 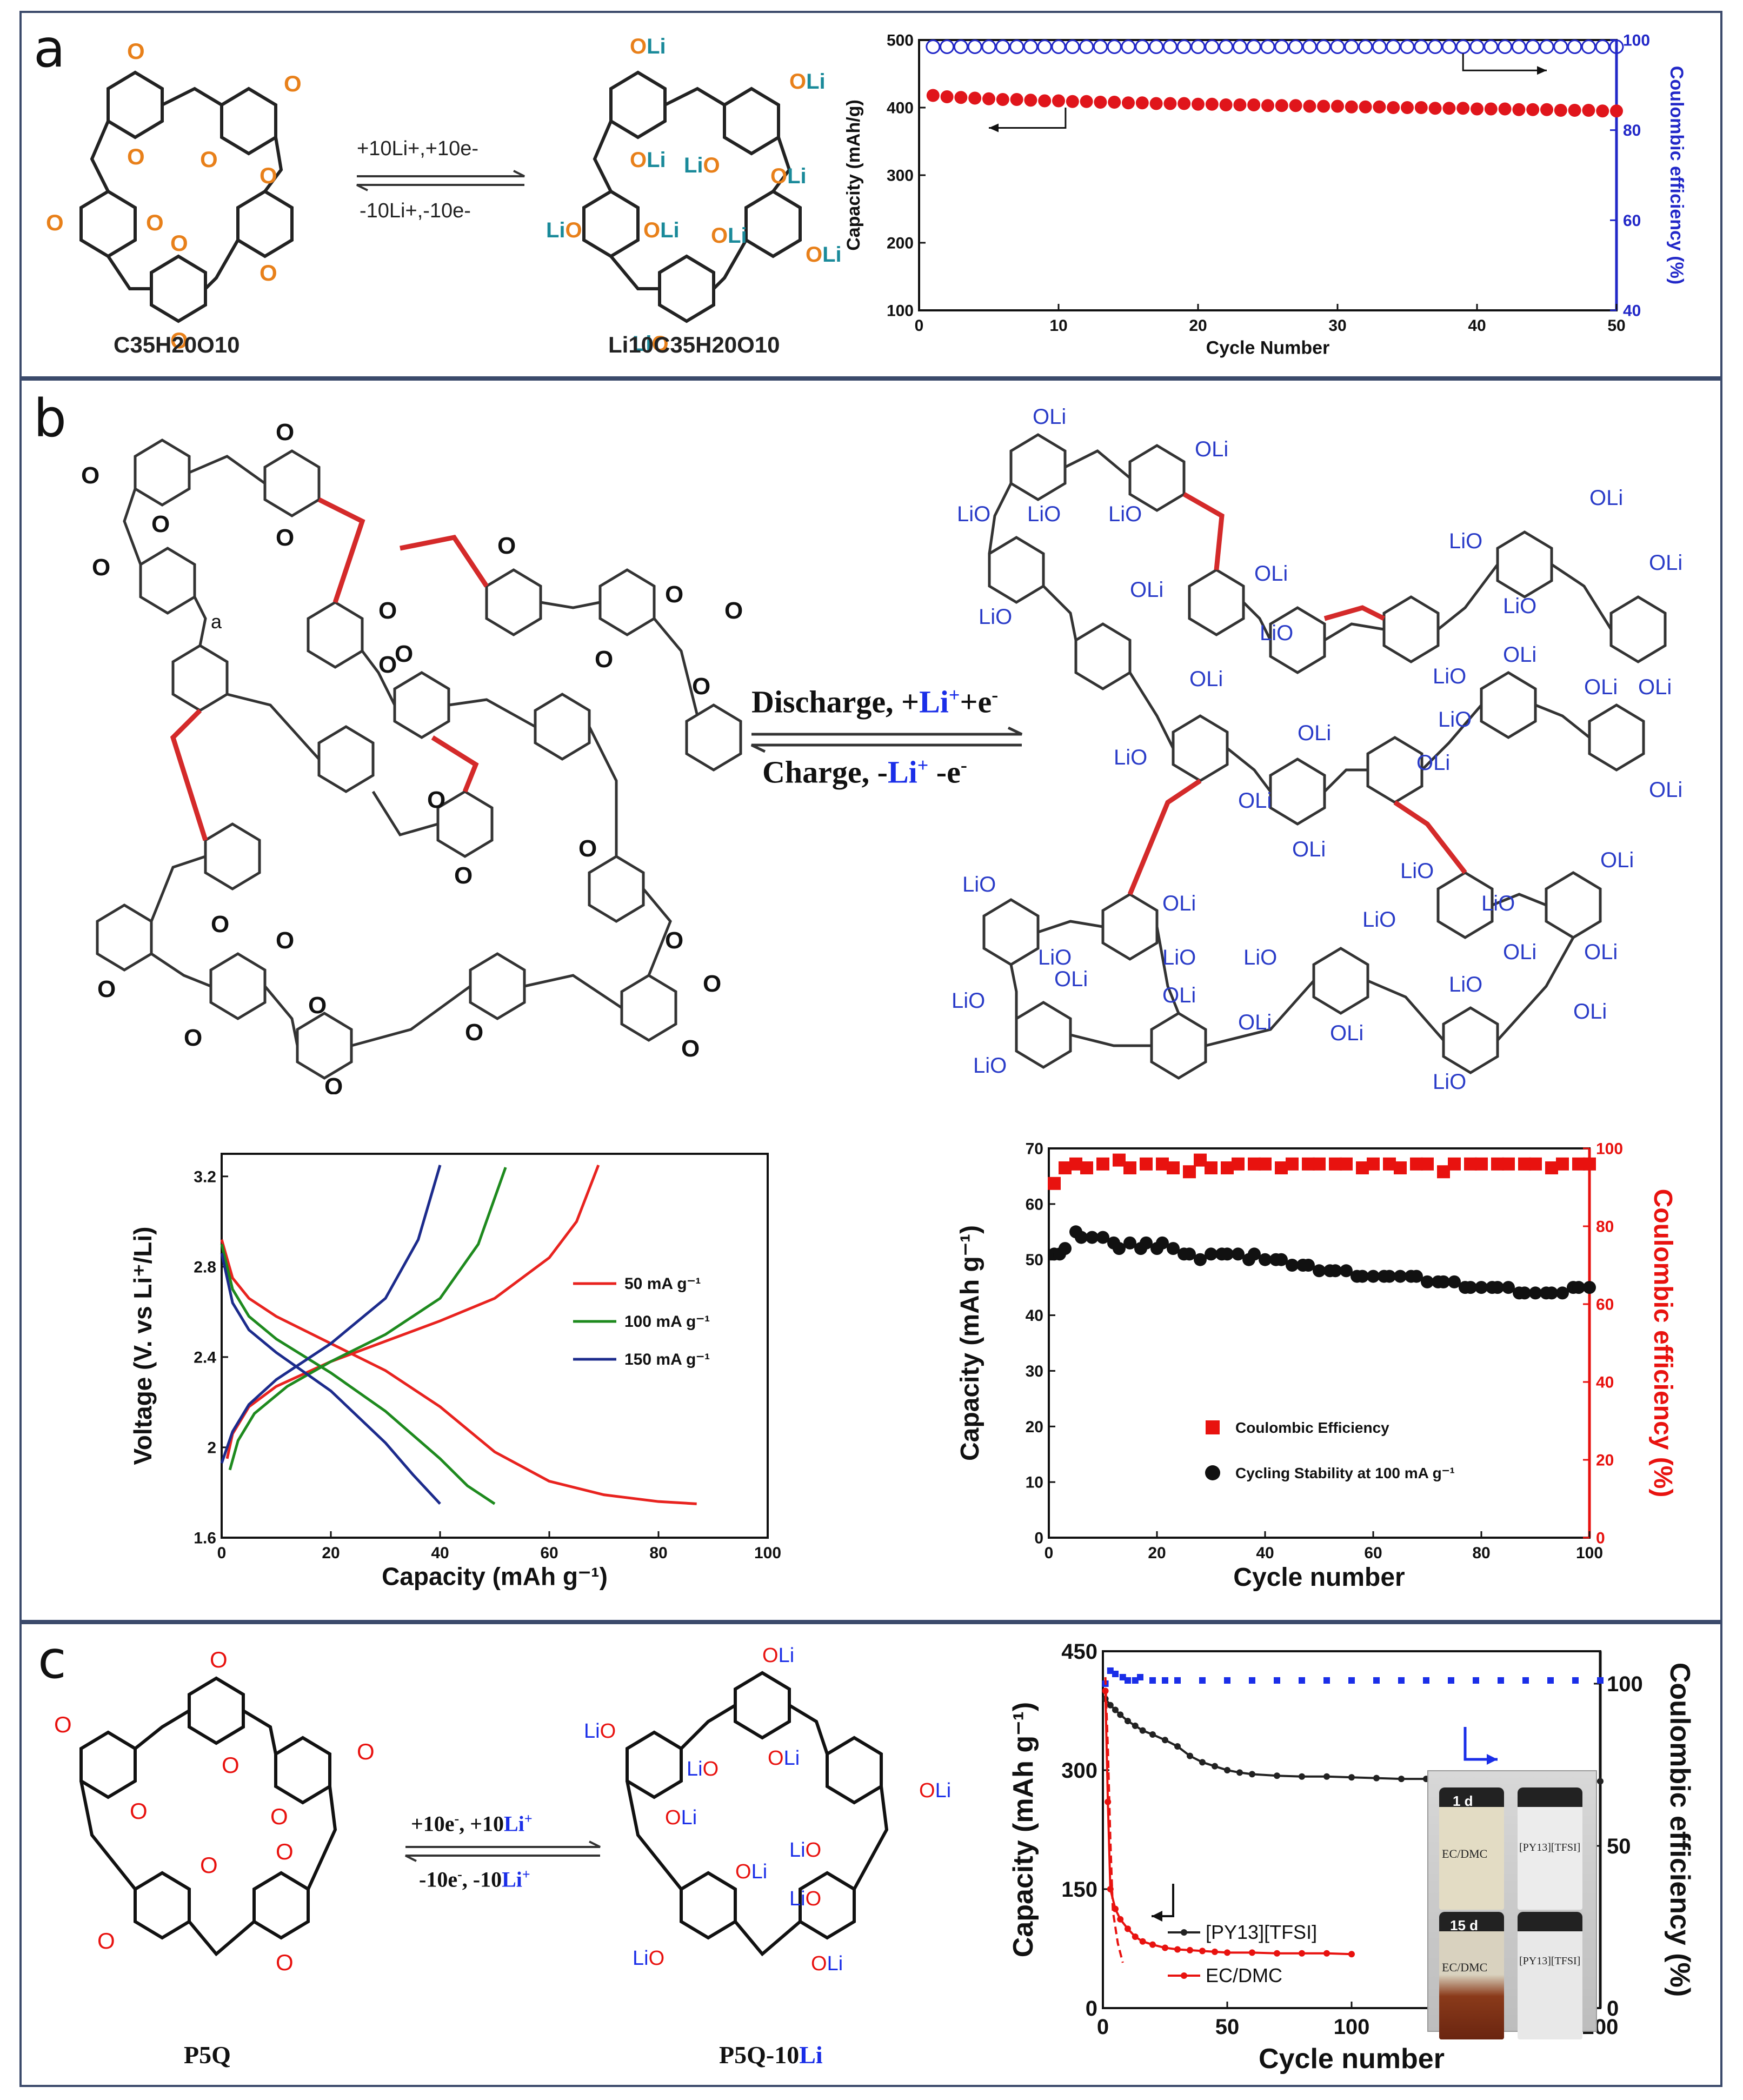 What do you see at coordinates (1609, 1149) in the screenshot?
I see `y2-tick-label: 100` at bounding box center [1609, 1149].